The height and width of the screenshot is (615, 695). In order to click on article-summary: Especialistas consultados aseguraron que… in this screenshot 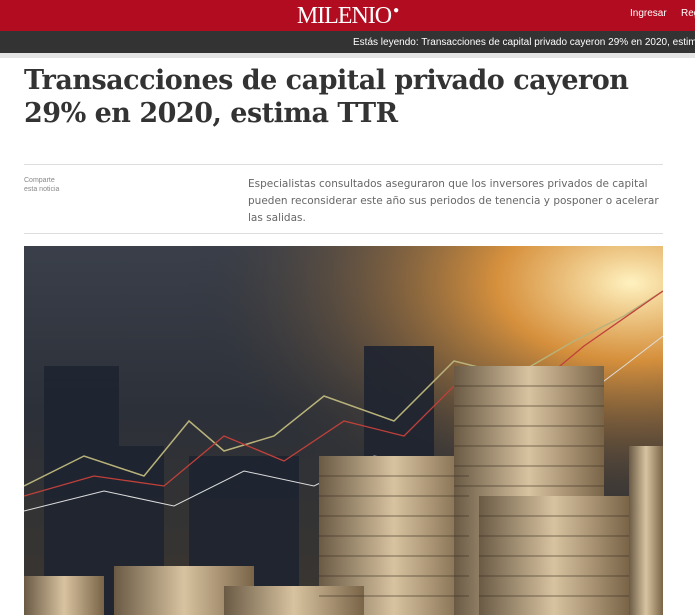, I will do `click(453, 201)`.